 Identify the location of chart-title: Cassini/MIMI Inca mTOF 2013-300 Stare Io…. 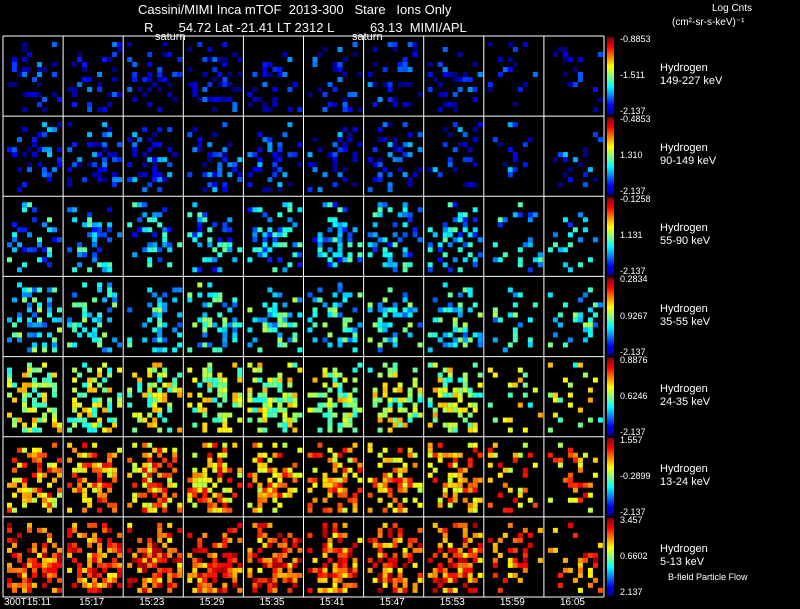
(295, 9).